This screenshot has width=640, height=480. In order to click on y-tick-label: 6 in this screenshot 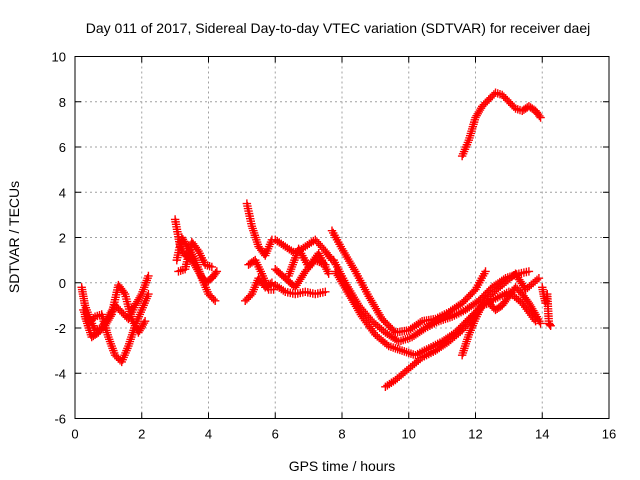, I will do `click(62, 147)`.